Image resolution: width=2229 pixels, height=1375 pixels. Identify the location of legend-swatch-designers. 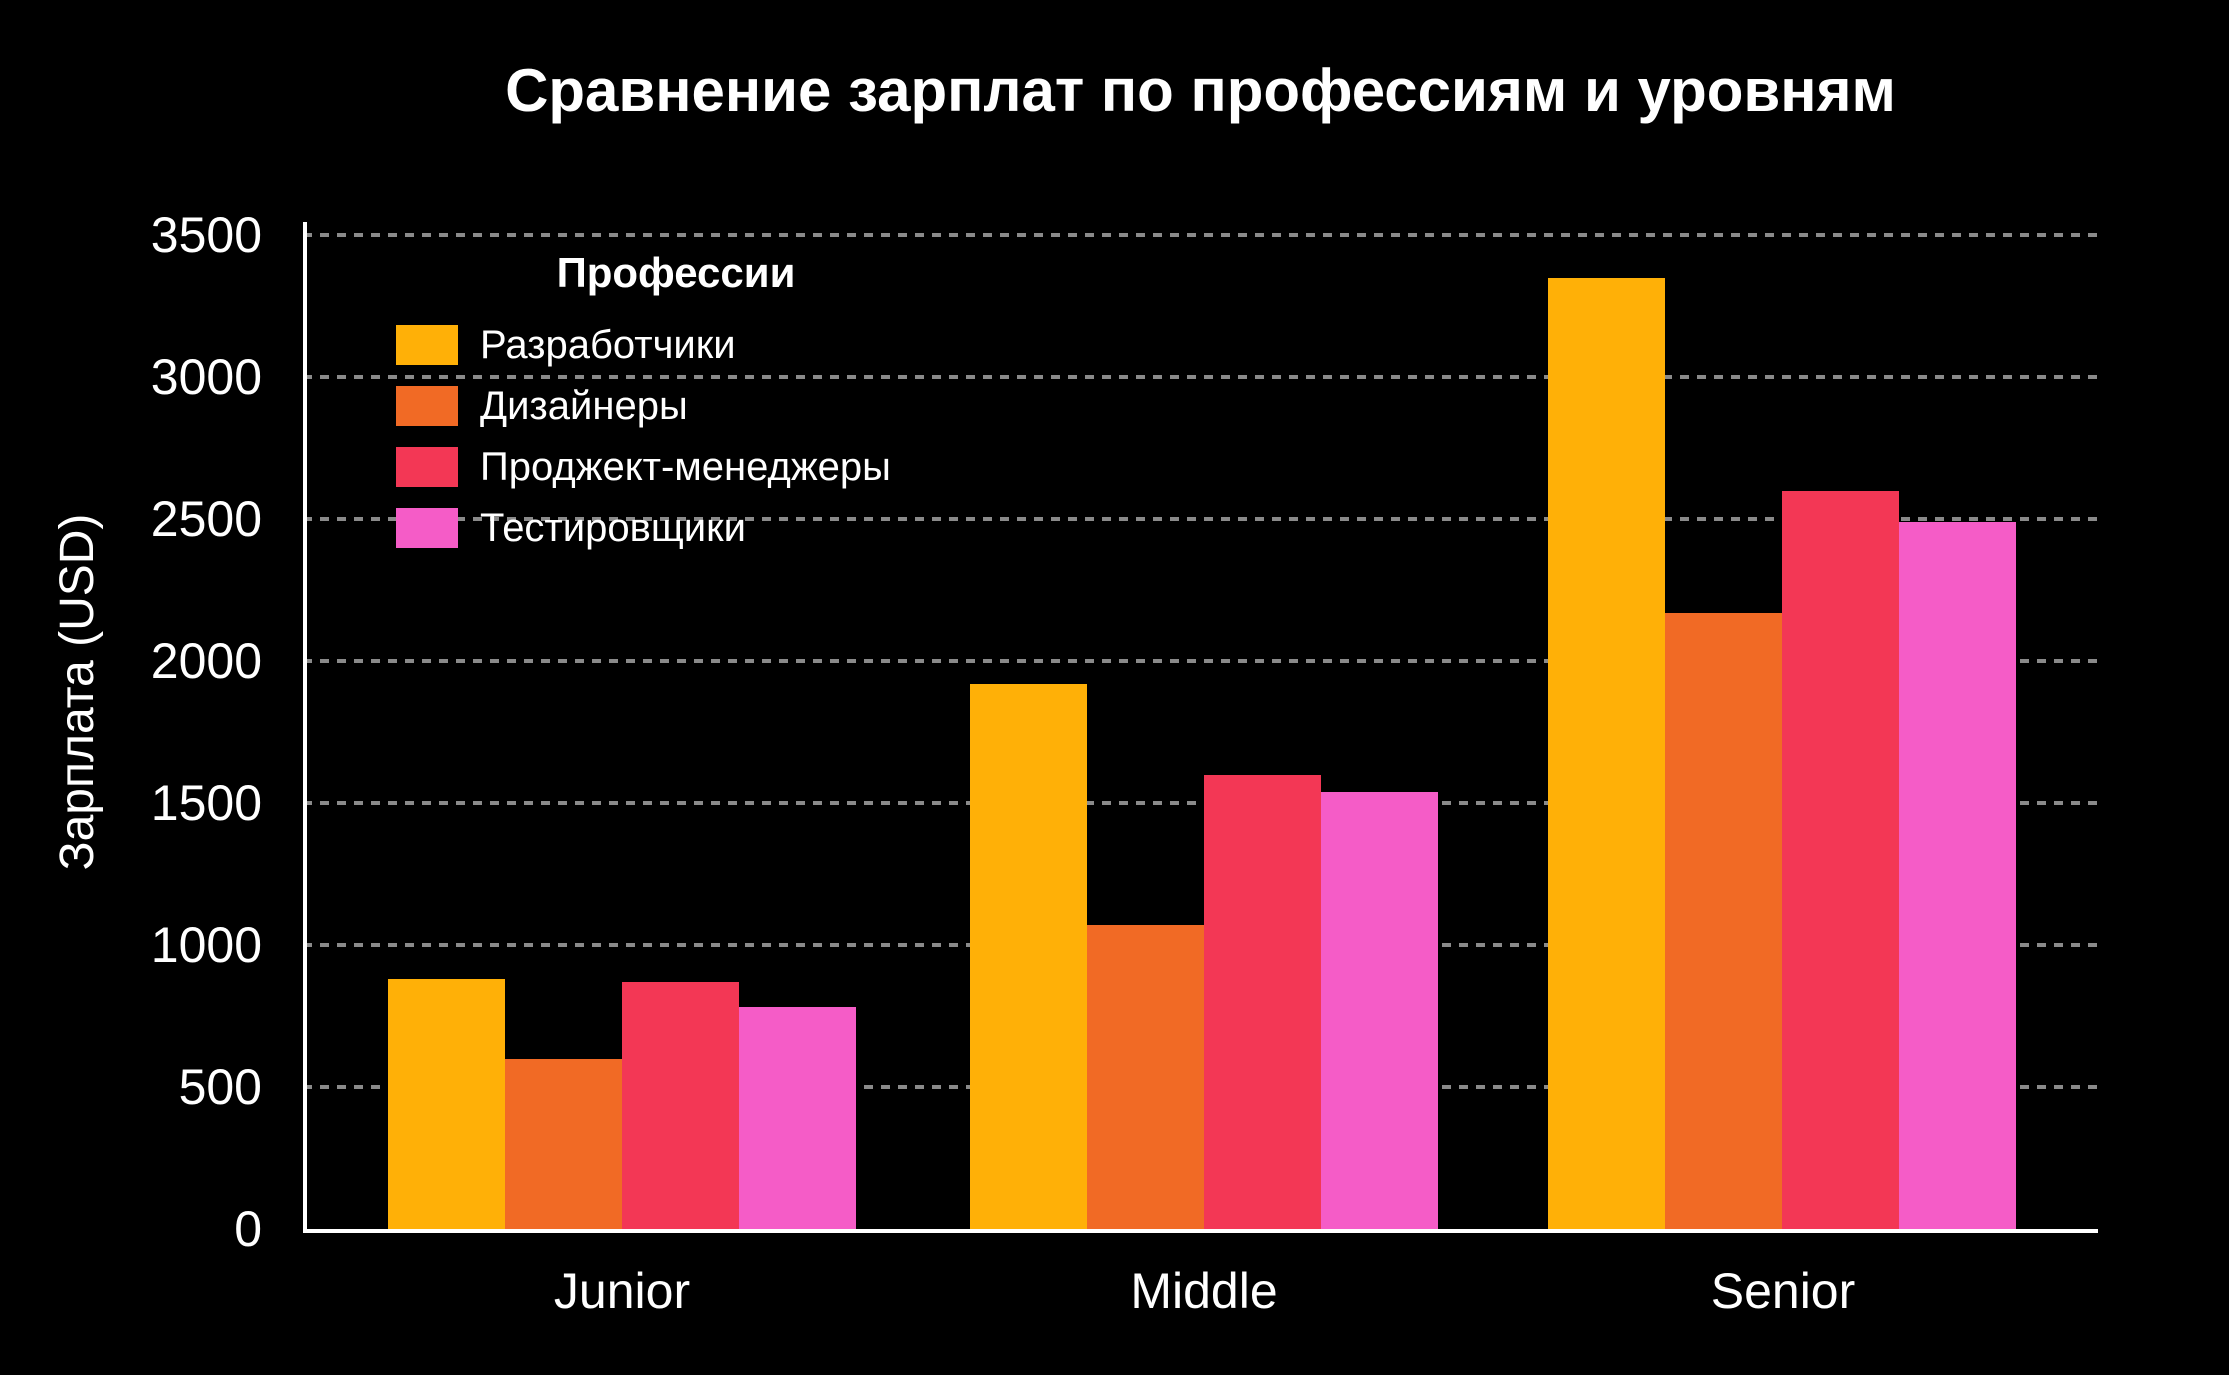
(427, 405).